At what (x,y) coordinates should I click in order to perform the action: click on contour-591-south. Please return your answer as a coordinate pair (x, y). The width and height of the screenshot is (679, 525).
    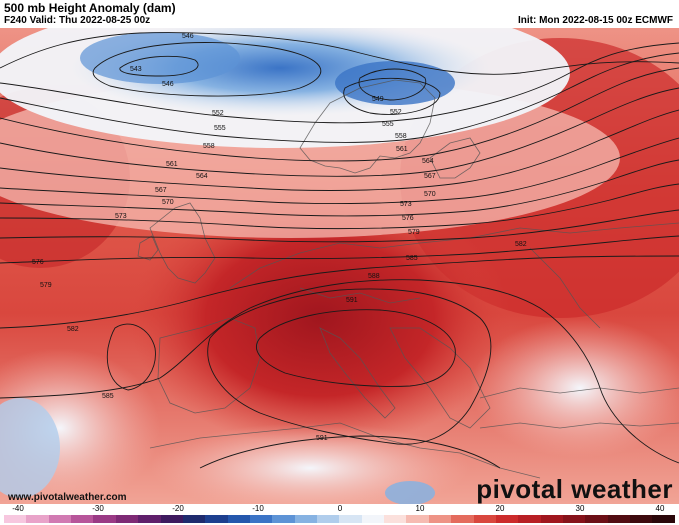
    Looking at the image, I should click on (350, 452).